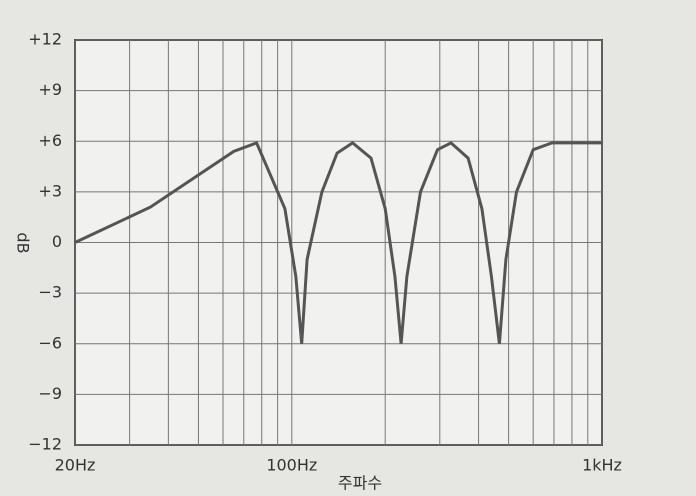 The image size is (696, 496). I want to click on x-tick-label: 20Hz, so click(75, 465).